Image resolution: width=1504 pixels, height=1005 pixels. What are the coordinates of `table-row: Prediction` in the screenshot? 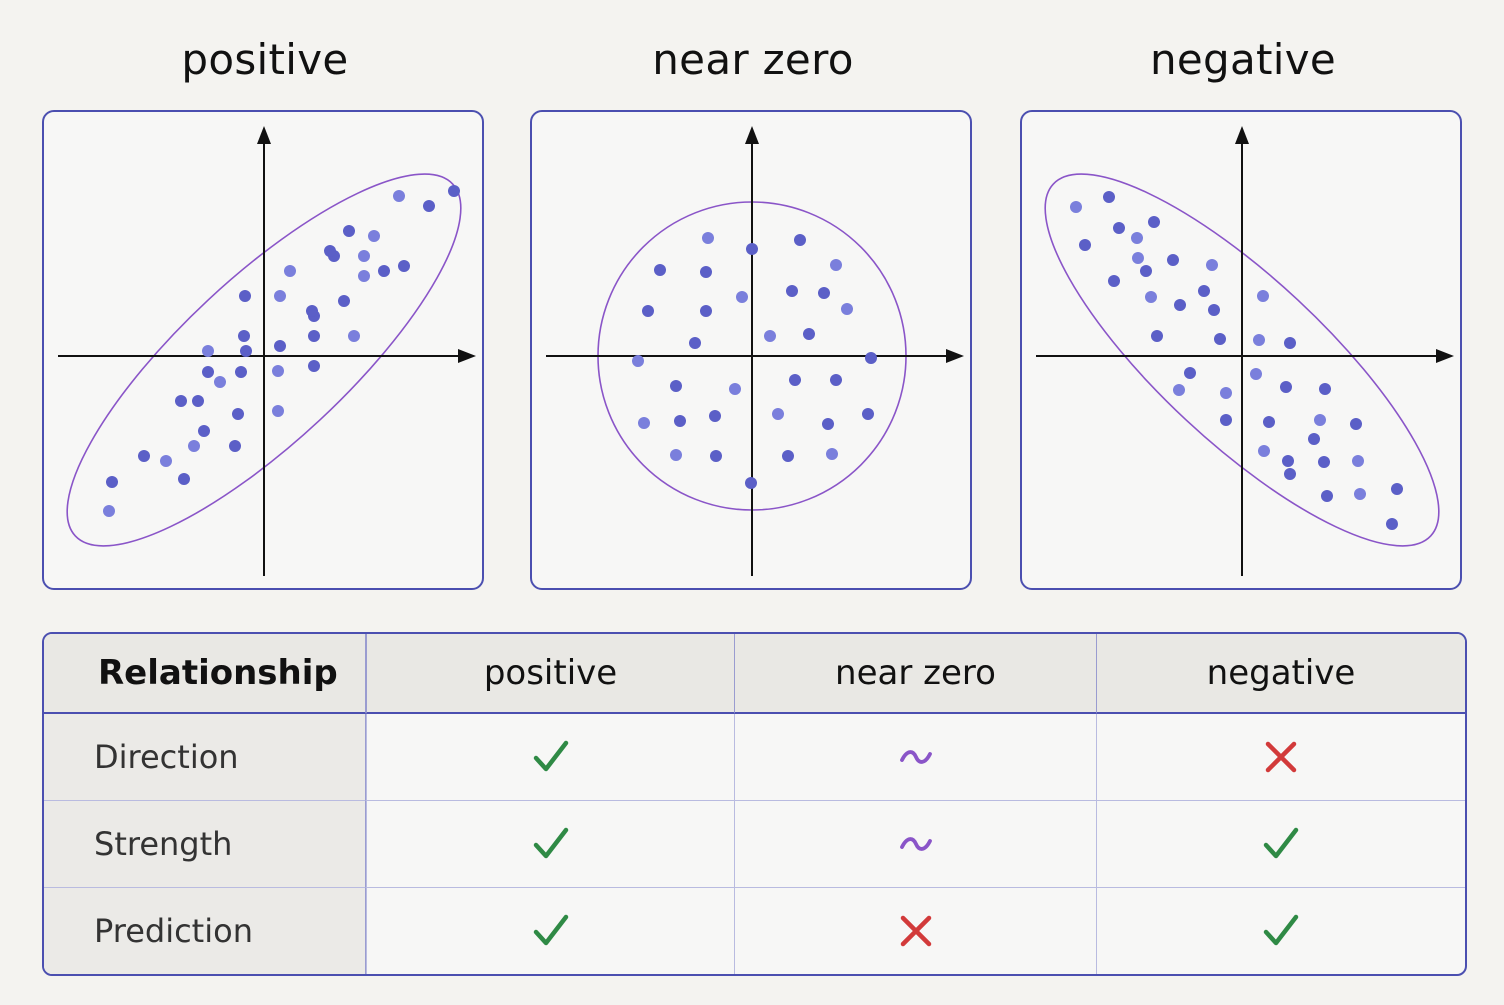 It's located at (754, 930).